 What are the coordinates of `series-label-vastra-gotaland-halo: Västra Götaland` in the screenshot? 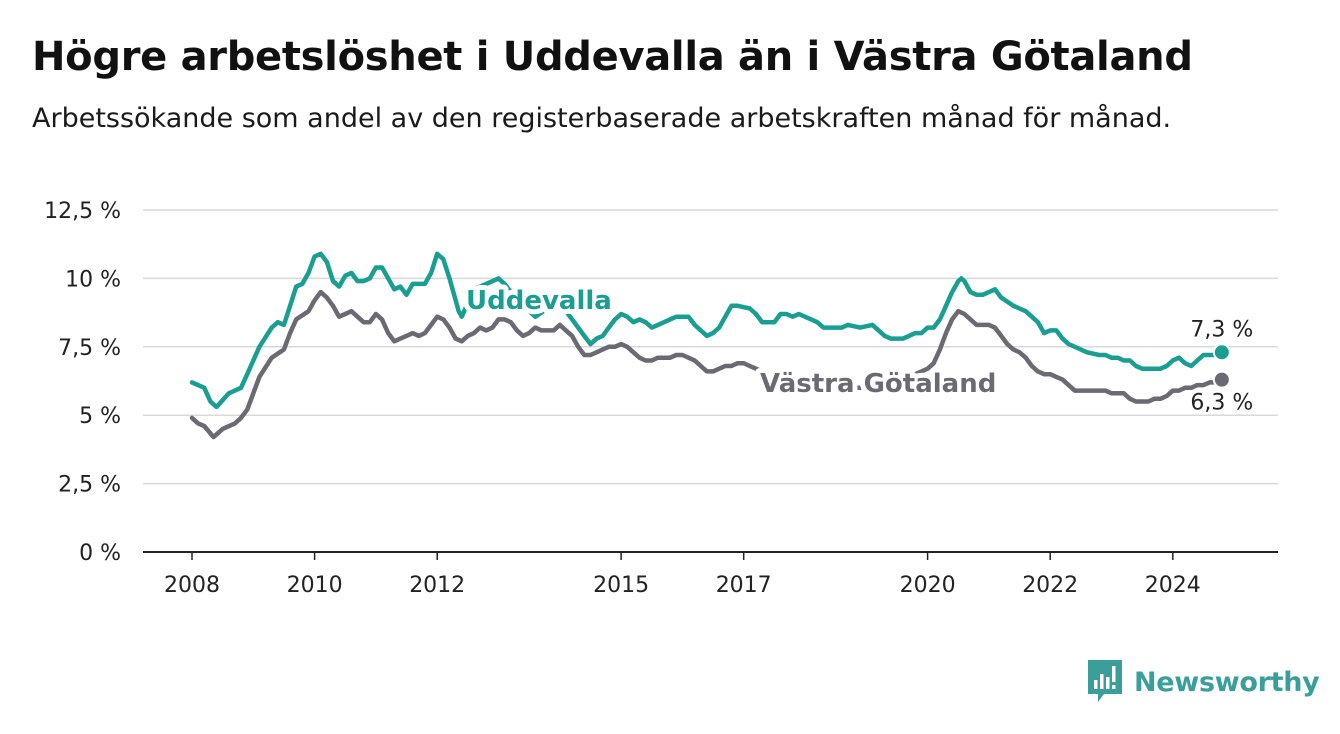 It's located at (878, 384).